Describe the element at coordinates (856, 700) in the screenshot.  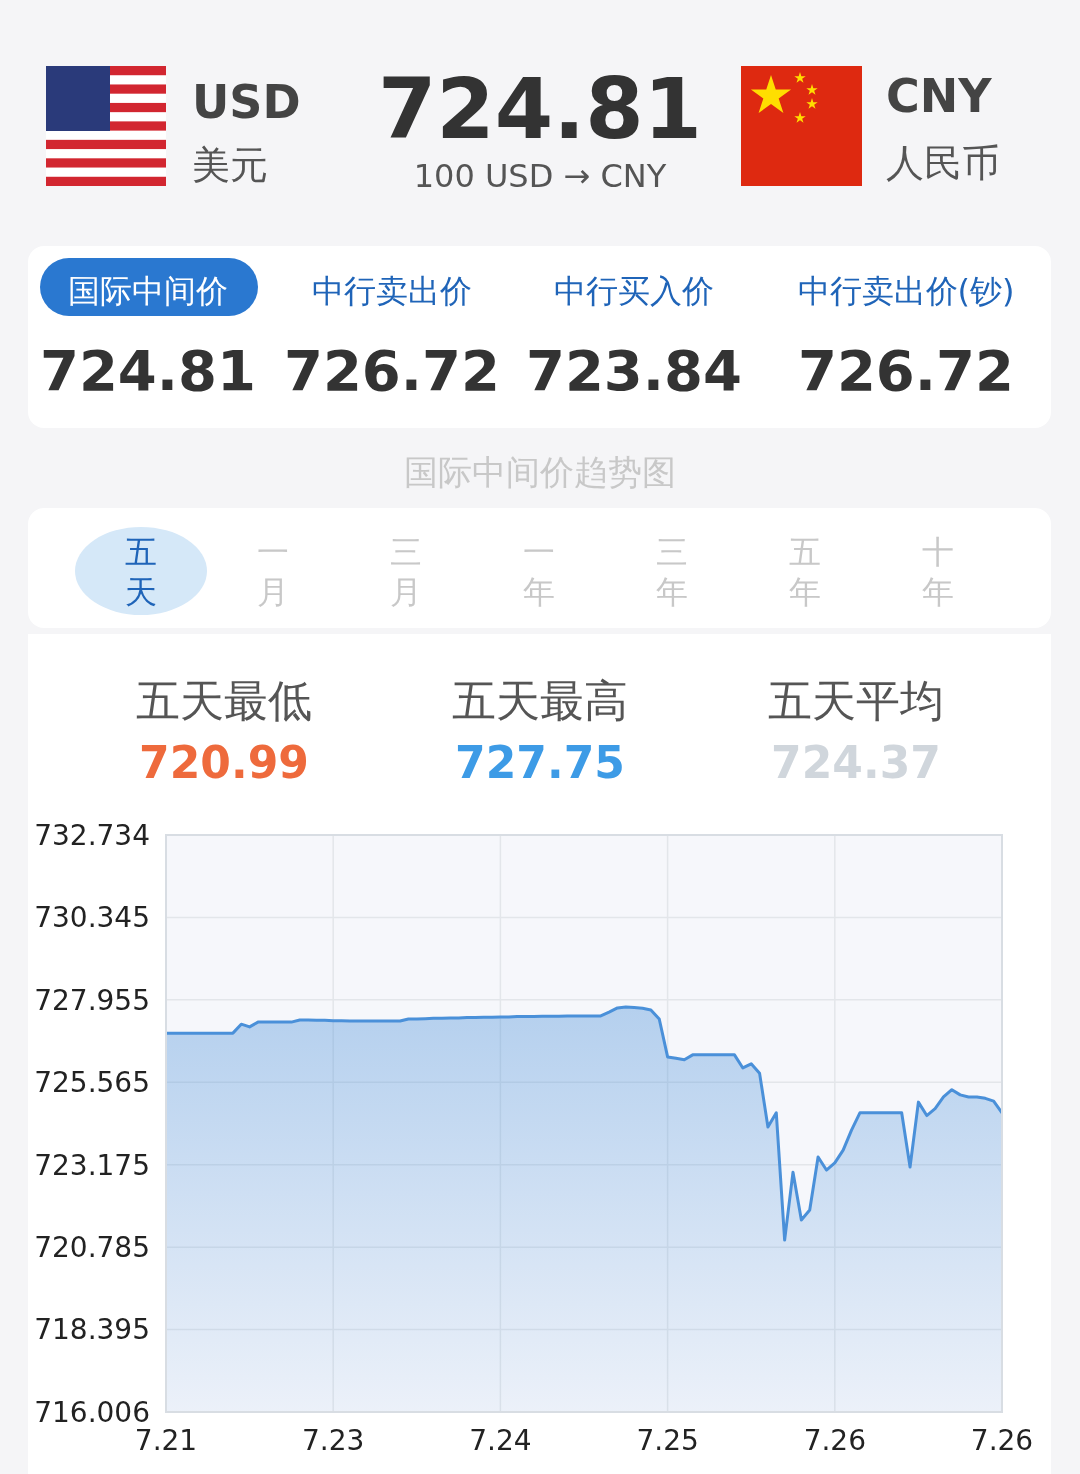
I see `text: 五天平均` at that location.